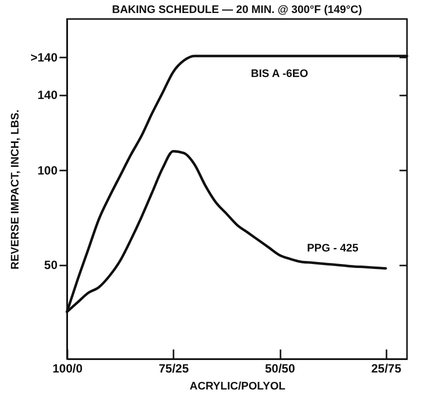 The height and width of the screenshot is (410, 424). What do you see at coordinates (386, 369) in the screenshot?
I see `x-tick-label: 25/75` at bounding box center [386, 369].